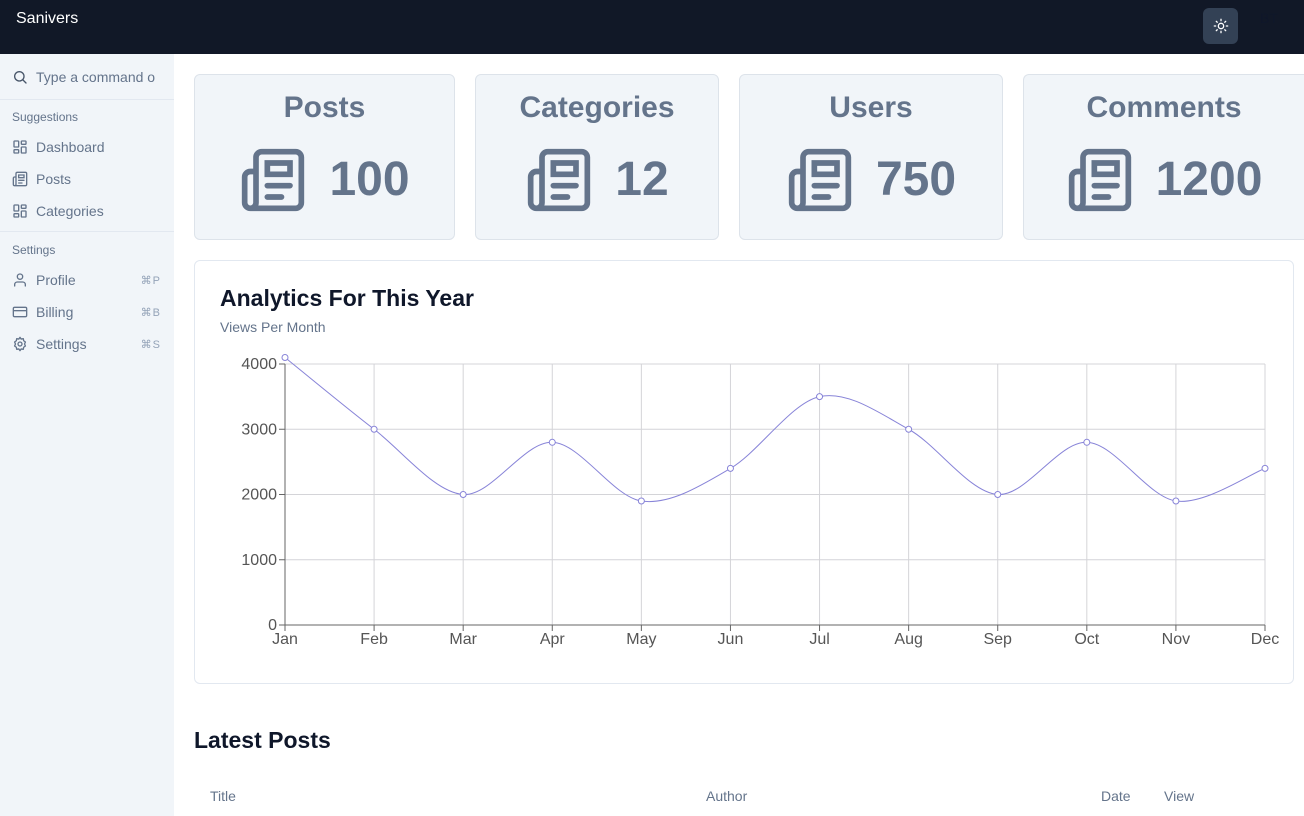  Describe the element at coordinates (731, 639) in the screenshot. I see `x-tick-label: Jun` at that location.